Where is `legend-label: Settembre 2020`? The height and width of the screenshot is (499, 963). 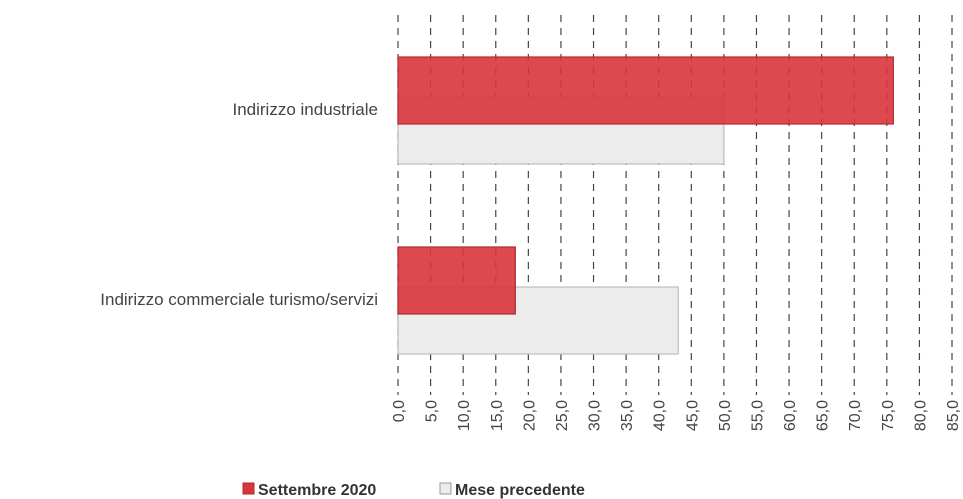
legend-label: Settembre 2020 is located at coordinates (317, 490).